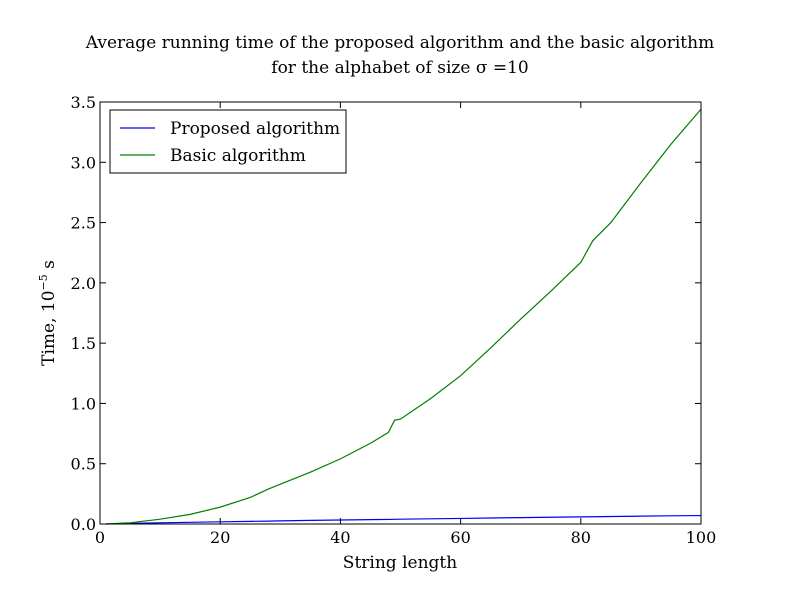 The image size is (800, 600). I want to click on x-tick-label: 20, so click(220, 537).